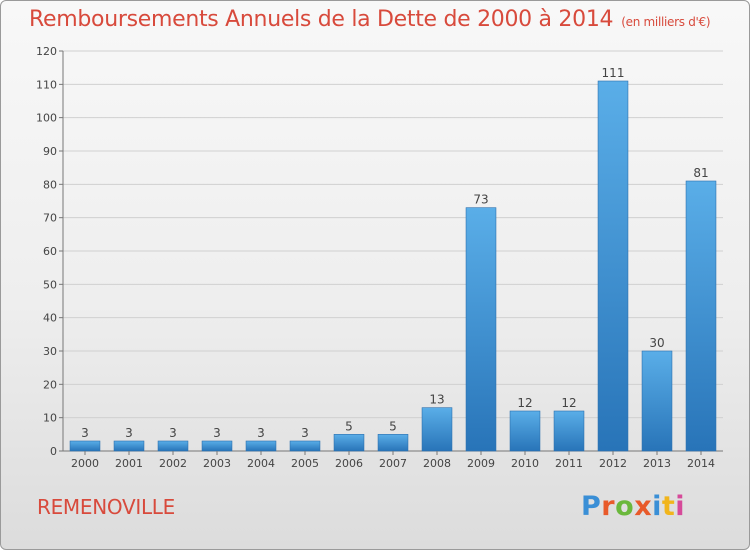  What do you see at coordinates (217, 463) in the screenshot?
I see `x-tick-label: 2003` at bounding box center [217, 463].